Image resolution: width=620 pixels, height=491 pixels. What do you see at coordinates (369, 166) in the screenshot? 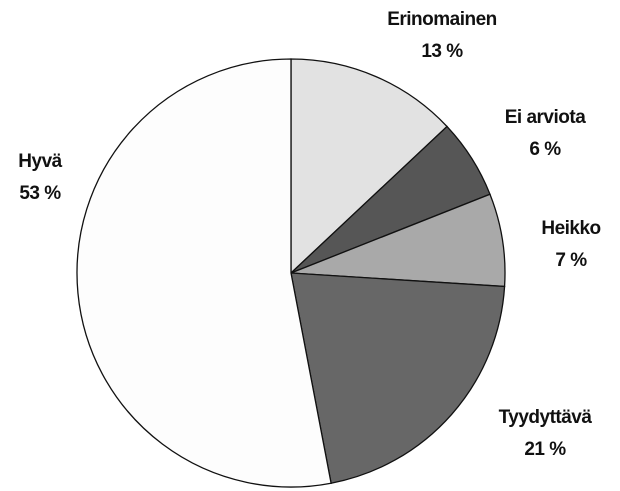
I see `pie-slice` at bounding box center [369, 166].